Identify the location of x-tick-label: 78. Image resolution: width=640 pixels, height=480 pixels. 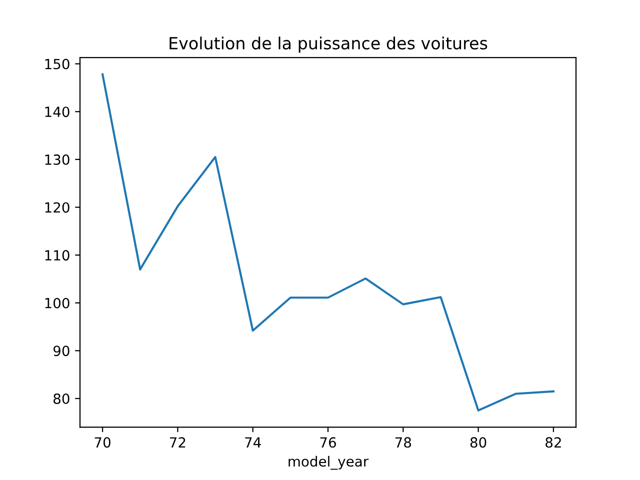
(403, 442).